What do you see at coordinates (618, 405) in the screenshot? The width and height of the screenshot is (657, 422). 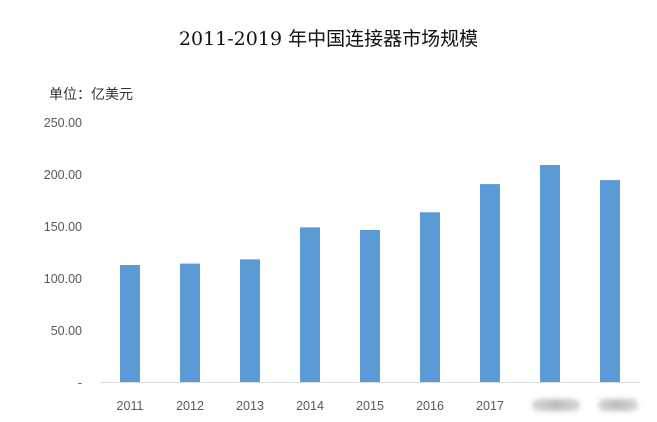 I see `blurred-label-2019` at bounding box center [618, 405].